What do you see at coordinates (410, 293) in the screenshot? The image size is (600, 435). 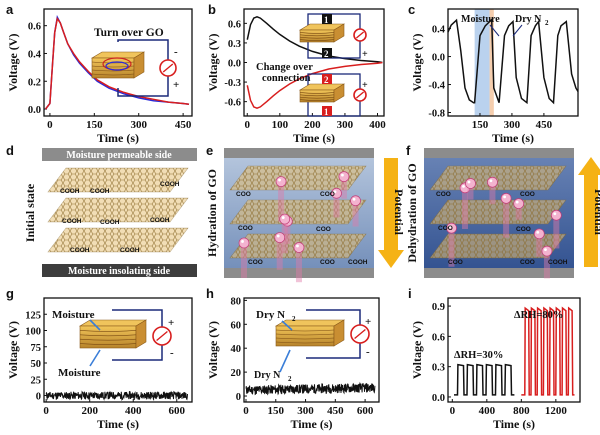 I see `panel-letter-i: i` at bounding box center [410, 293].